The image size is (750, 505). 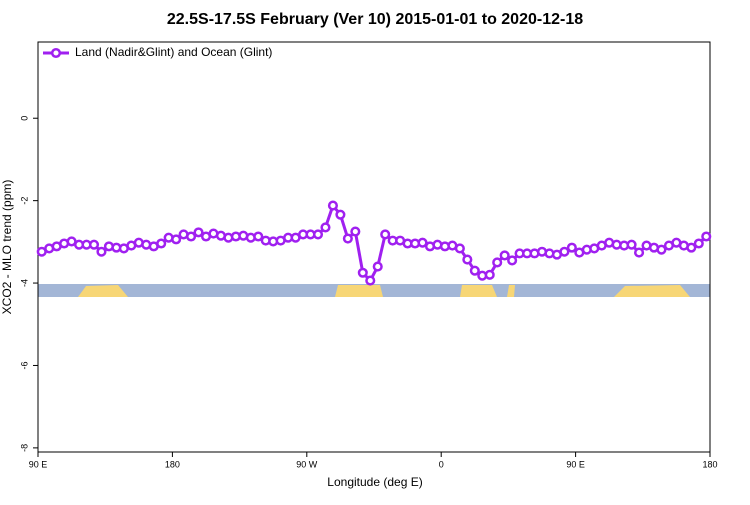 I want to click on y-tick-label: -6, so click(x=24, y=365).